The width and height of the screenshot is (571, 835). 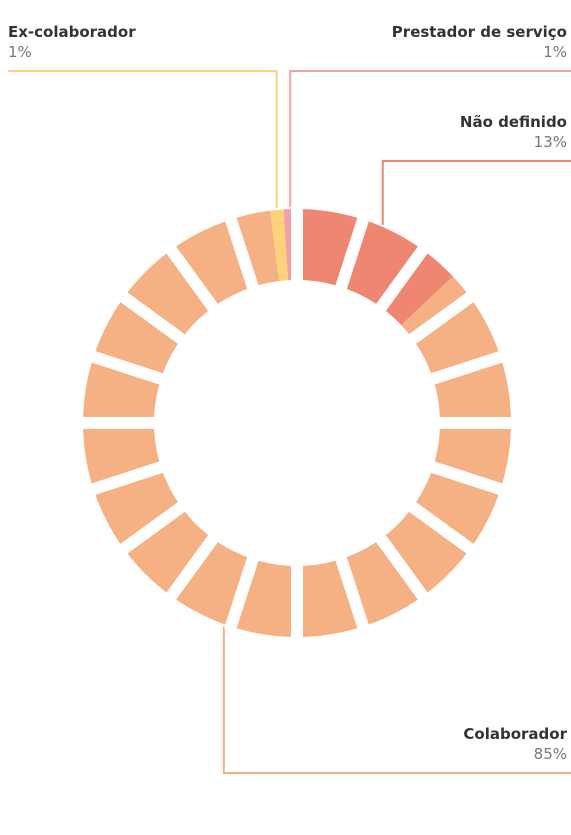 I want to click on legend-label: Ex-colaborador, so click(x=72, y=32).